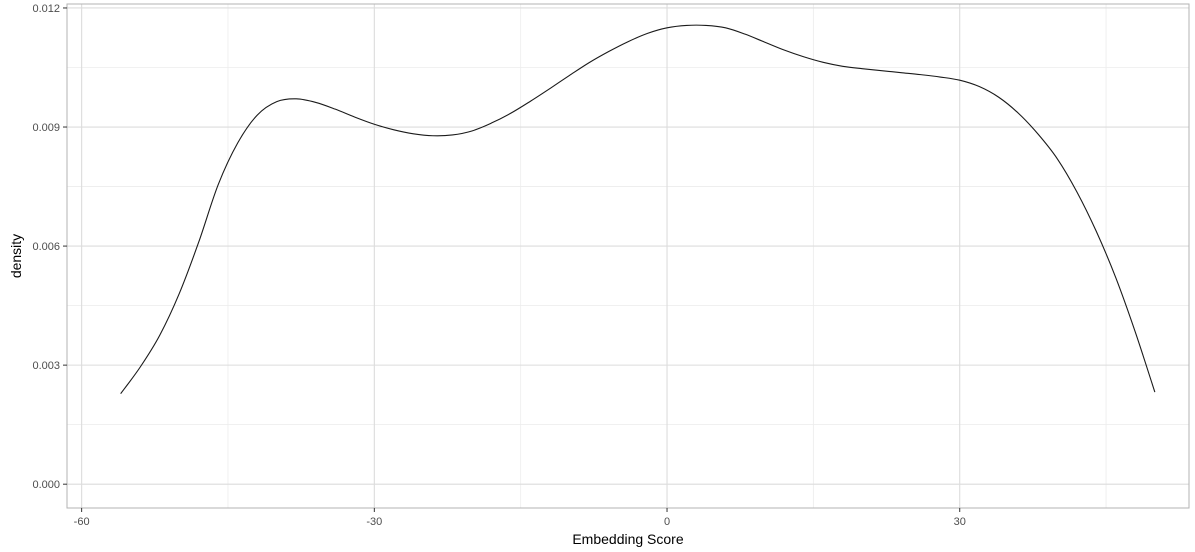 The width and height of the screenshot is (1195, 552). I want to click on y-axis-ticks: 0.000 0.003 0.006 0.009 0.012, so click(49, 247).